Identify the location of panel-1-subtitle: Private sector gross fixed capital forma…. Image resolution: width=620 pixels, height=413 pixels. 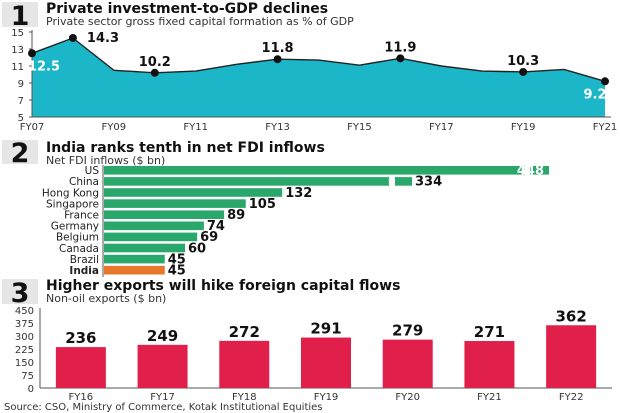
(200, 21).